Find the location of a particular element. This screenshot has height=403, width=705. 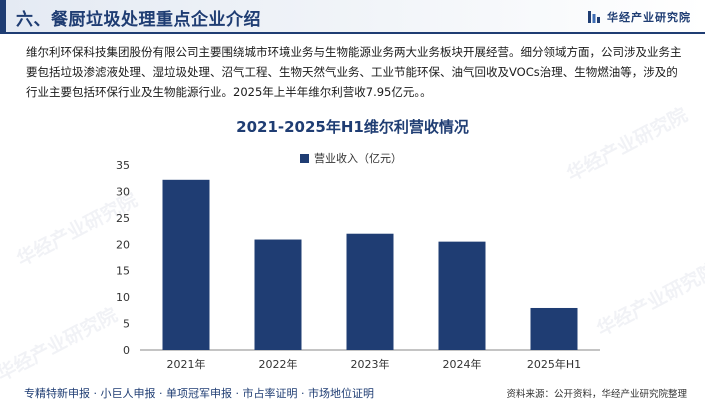

x-tick-label: 2024年 is located at coordinates (462, 364).